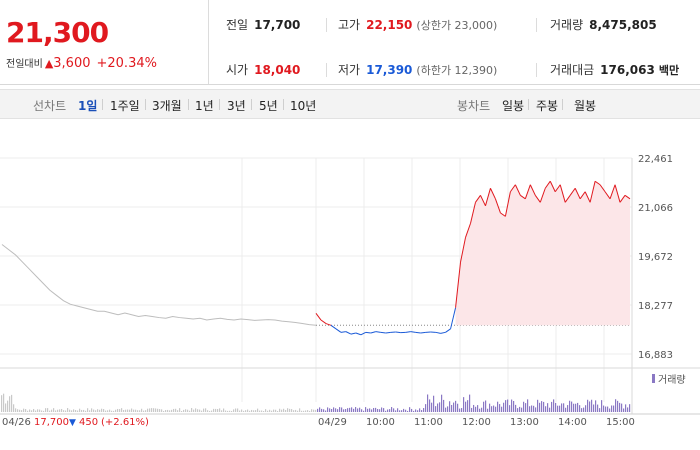  Describe the element at coordinates (669, 70) in the screenshot. I see `stat-unit: 백만` at that location.